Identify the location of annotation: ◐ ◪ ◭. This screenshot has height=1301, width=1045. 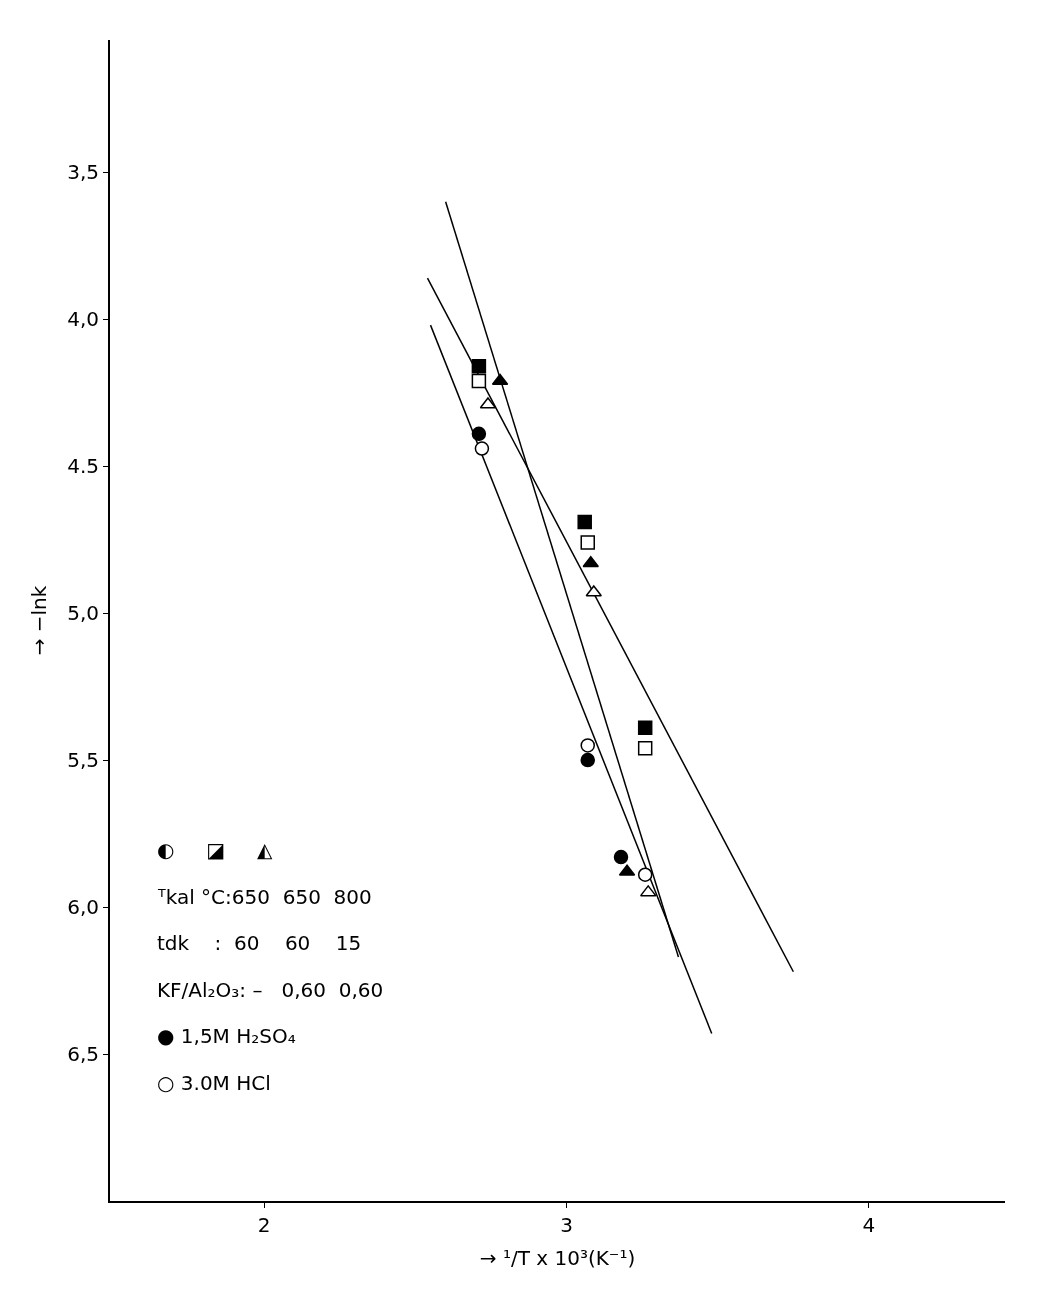
(215, 850).